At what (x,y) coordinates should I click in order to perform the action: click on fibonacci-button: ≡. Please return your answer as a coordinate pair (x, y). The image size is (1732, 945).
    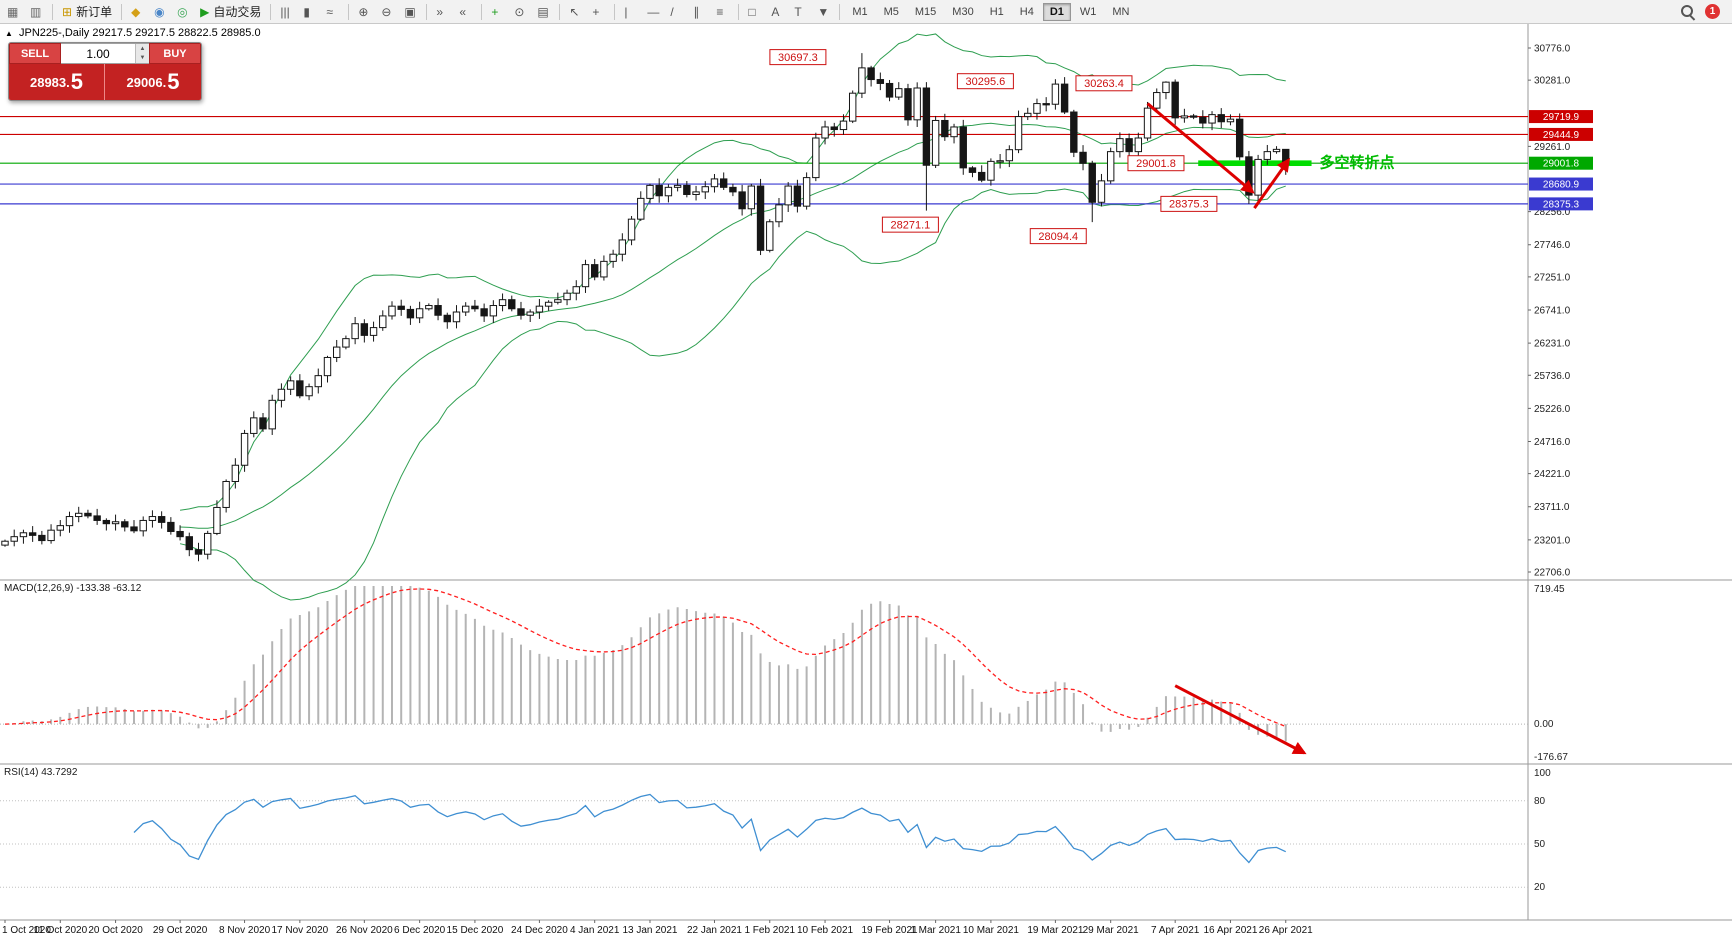
    Looking at the image, I should click on (722, 12).